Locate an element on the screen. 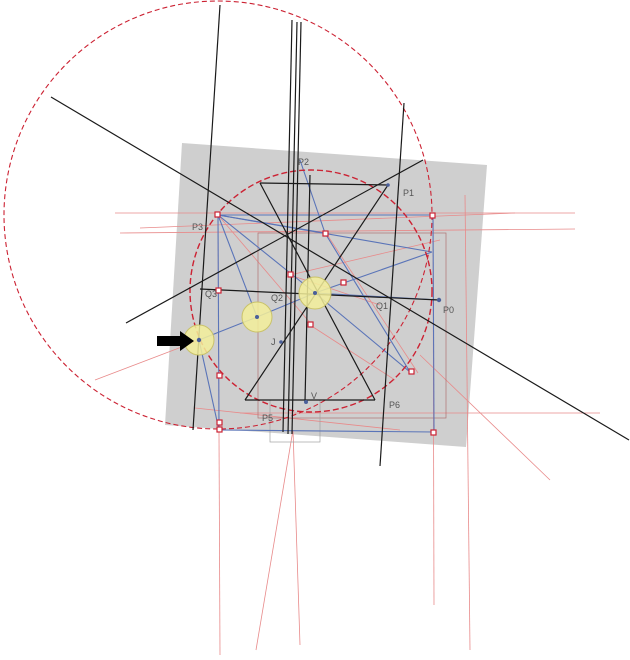 This screenshot has height=660, width=630. point-dots is located at coordinates (319, 293).